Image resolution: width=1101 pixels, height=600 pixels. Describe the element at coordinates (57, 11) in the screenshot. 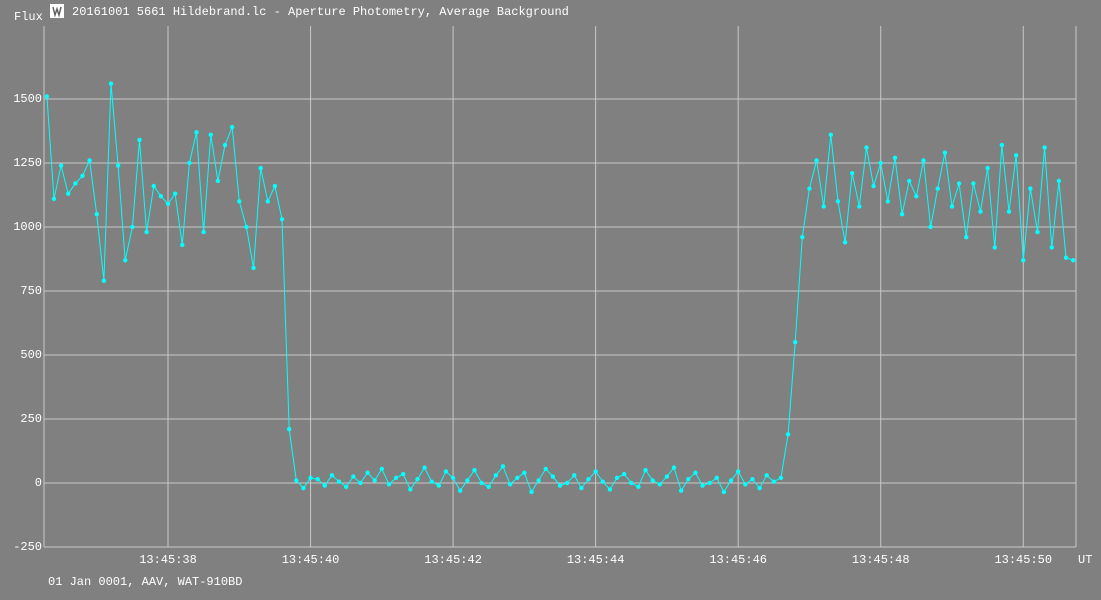

I see `app-icon` at that location.